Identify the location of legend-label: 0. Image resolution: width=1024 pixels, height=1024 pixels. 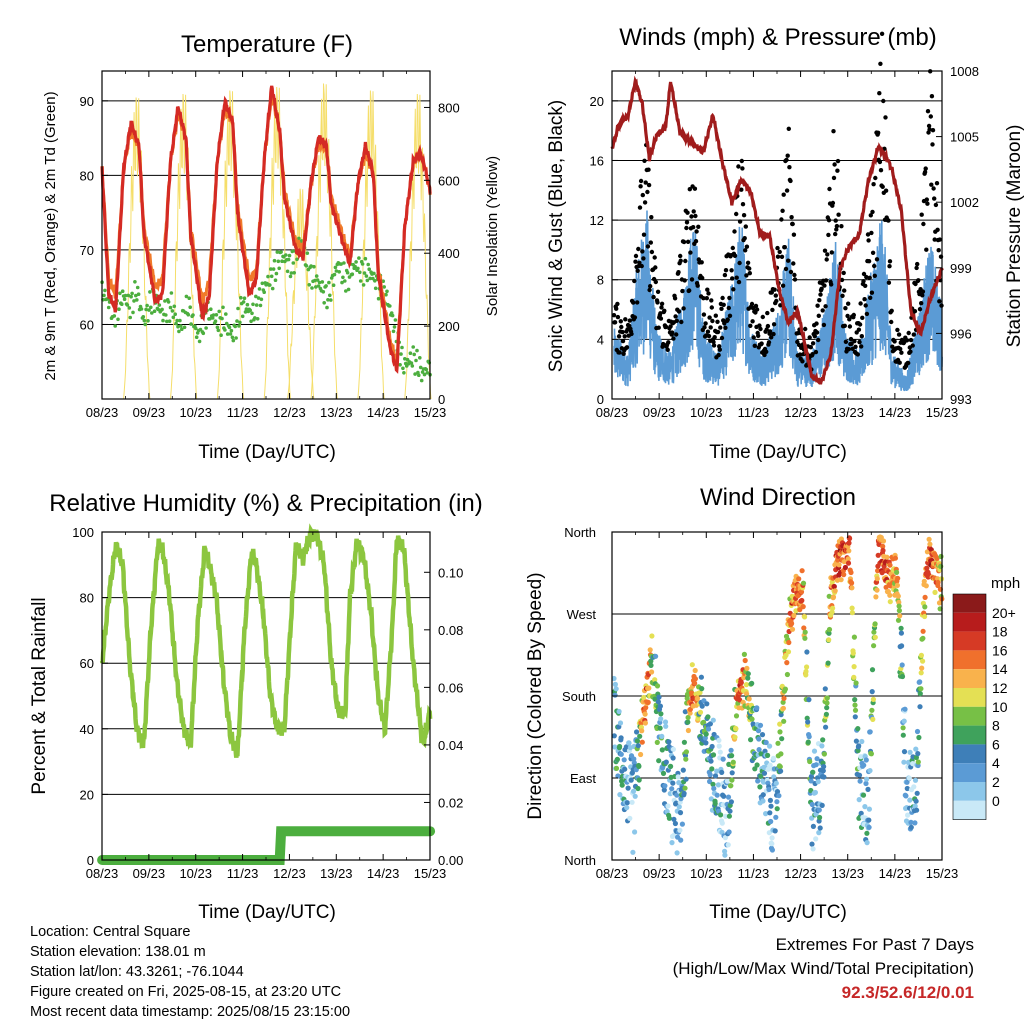
(996, 801).